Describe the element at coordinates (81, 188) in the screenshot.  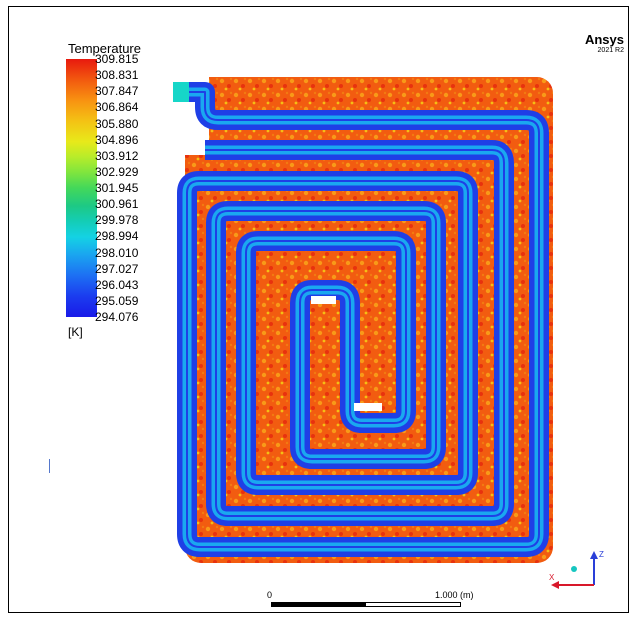
I see `temperature-colorbar` at that location.